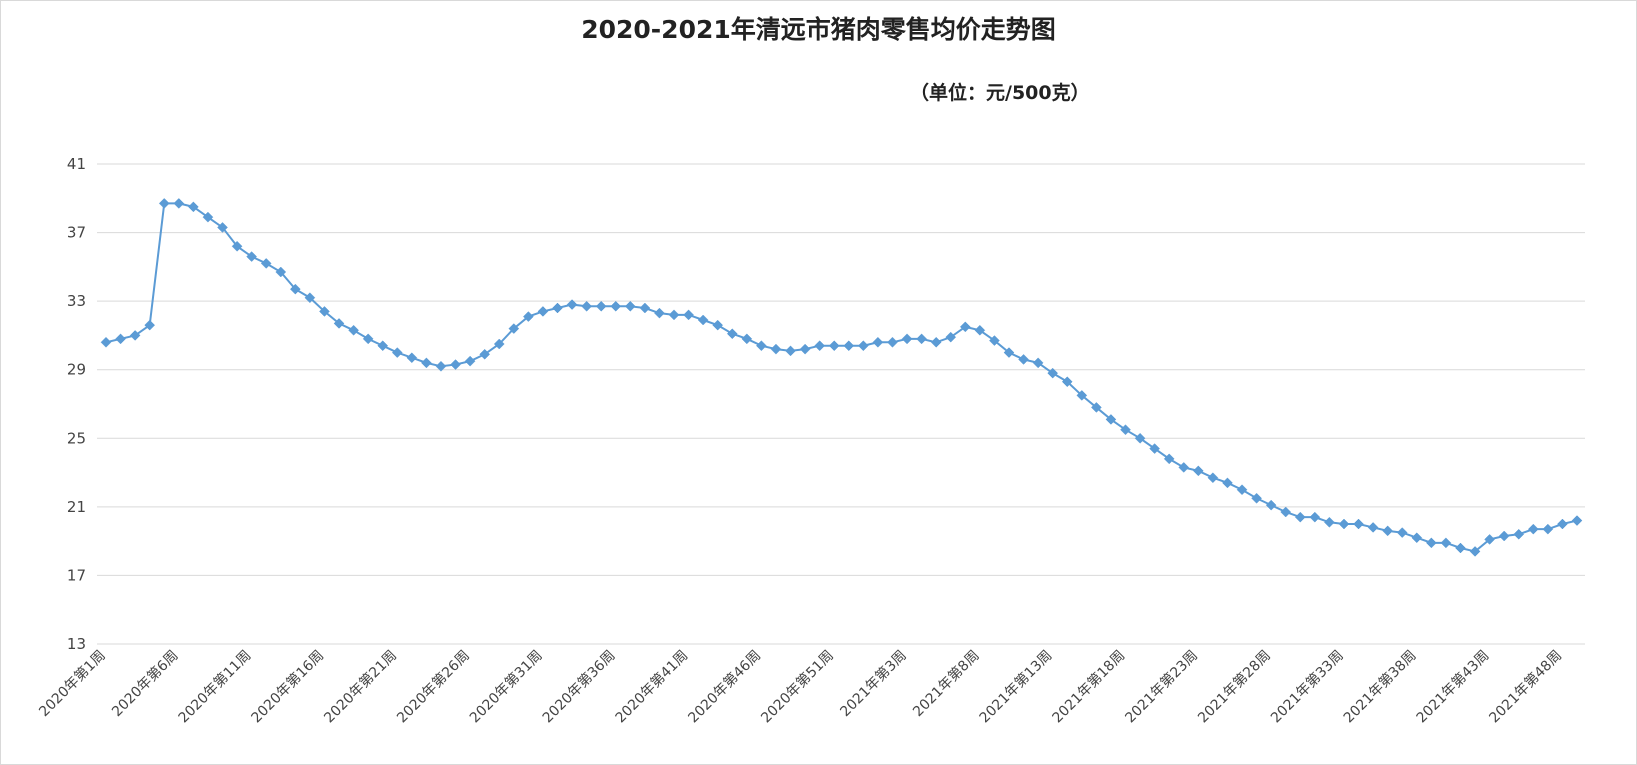 This screenshot has width=1637, height=765. Describe the element at coordinates (945, 683) in the screenshot. I see `x-tick-label: 2021年第8周` at that location.